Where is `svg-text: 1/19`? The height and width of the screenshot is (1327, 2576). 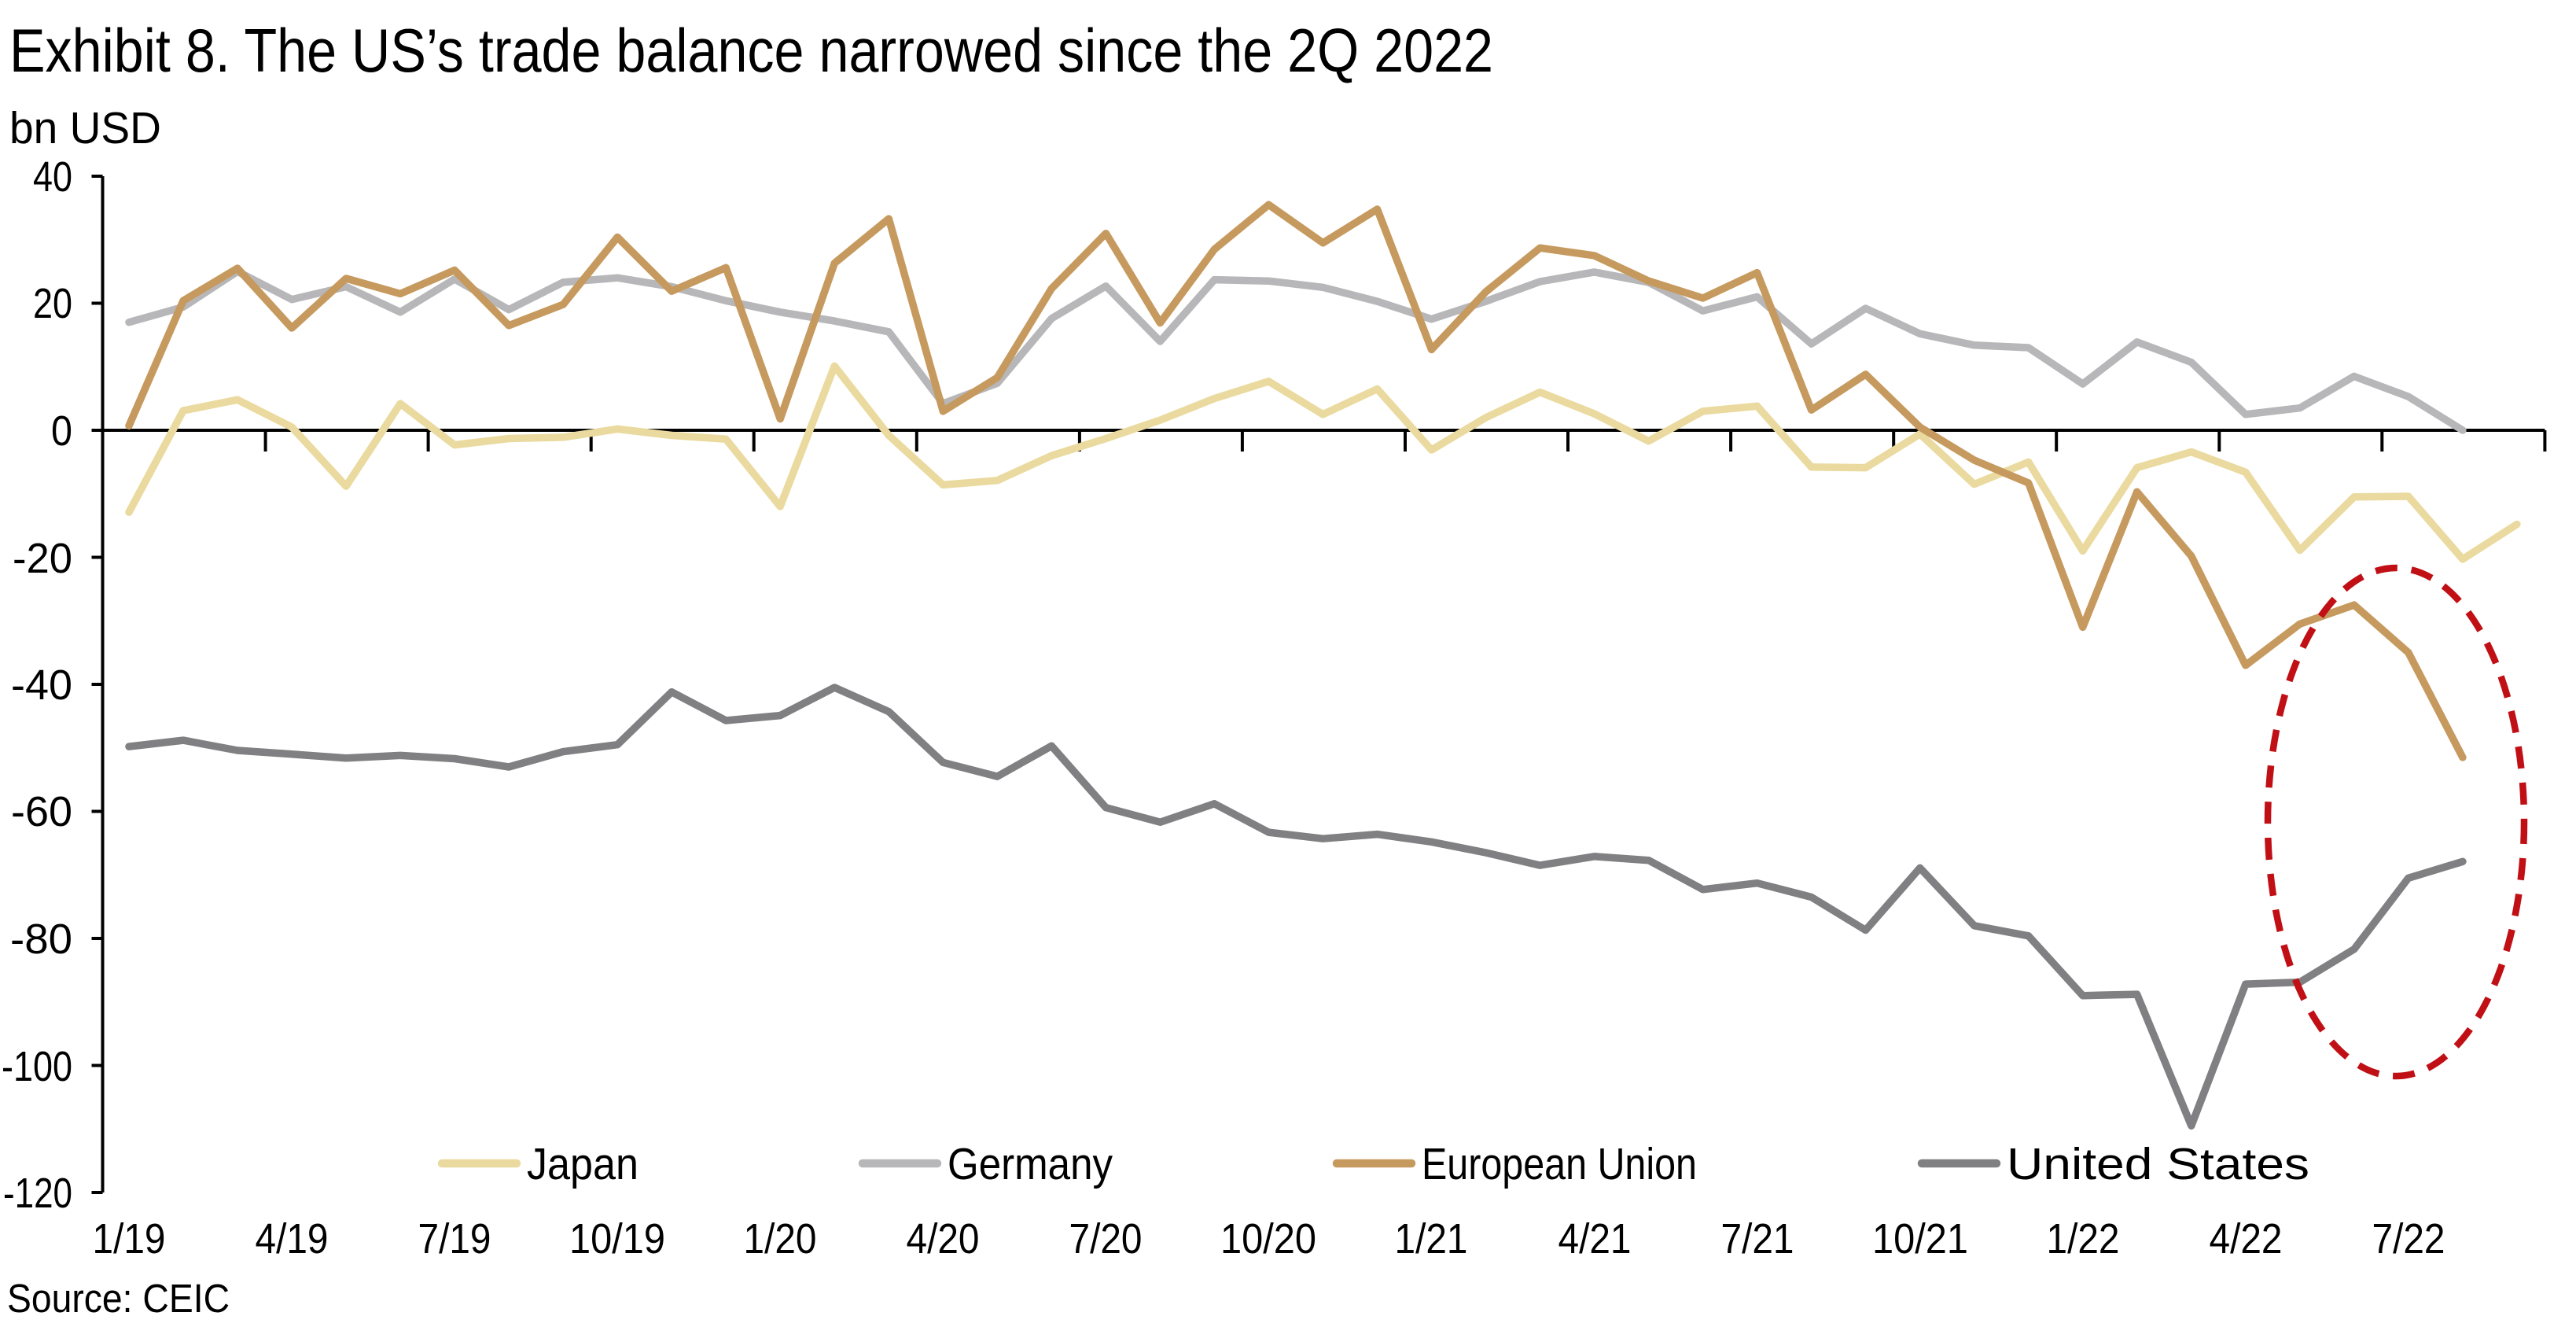 svg-text: 1/19 is located at coordinates (130, 1238).